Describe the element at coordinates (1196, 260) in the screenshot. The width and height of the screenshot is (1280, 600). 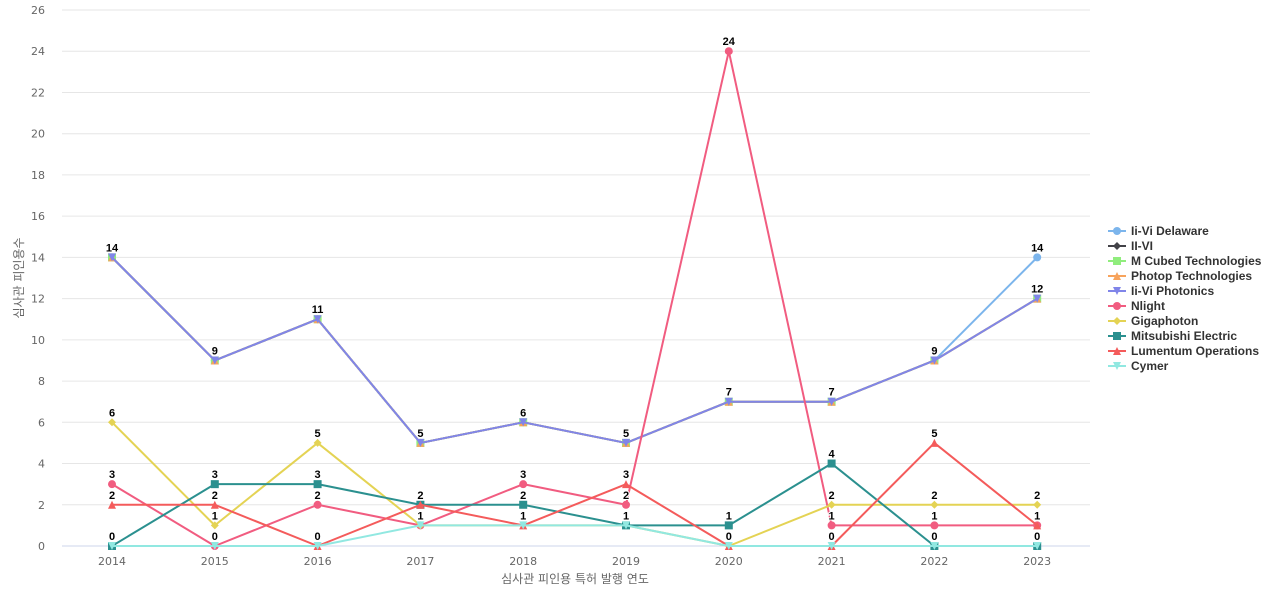
I see `legend-label: M Cubed Technologies` at that location.